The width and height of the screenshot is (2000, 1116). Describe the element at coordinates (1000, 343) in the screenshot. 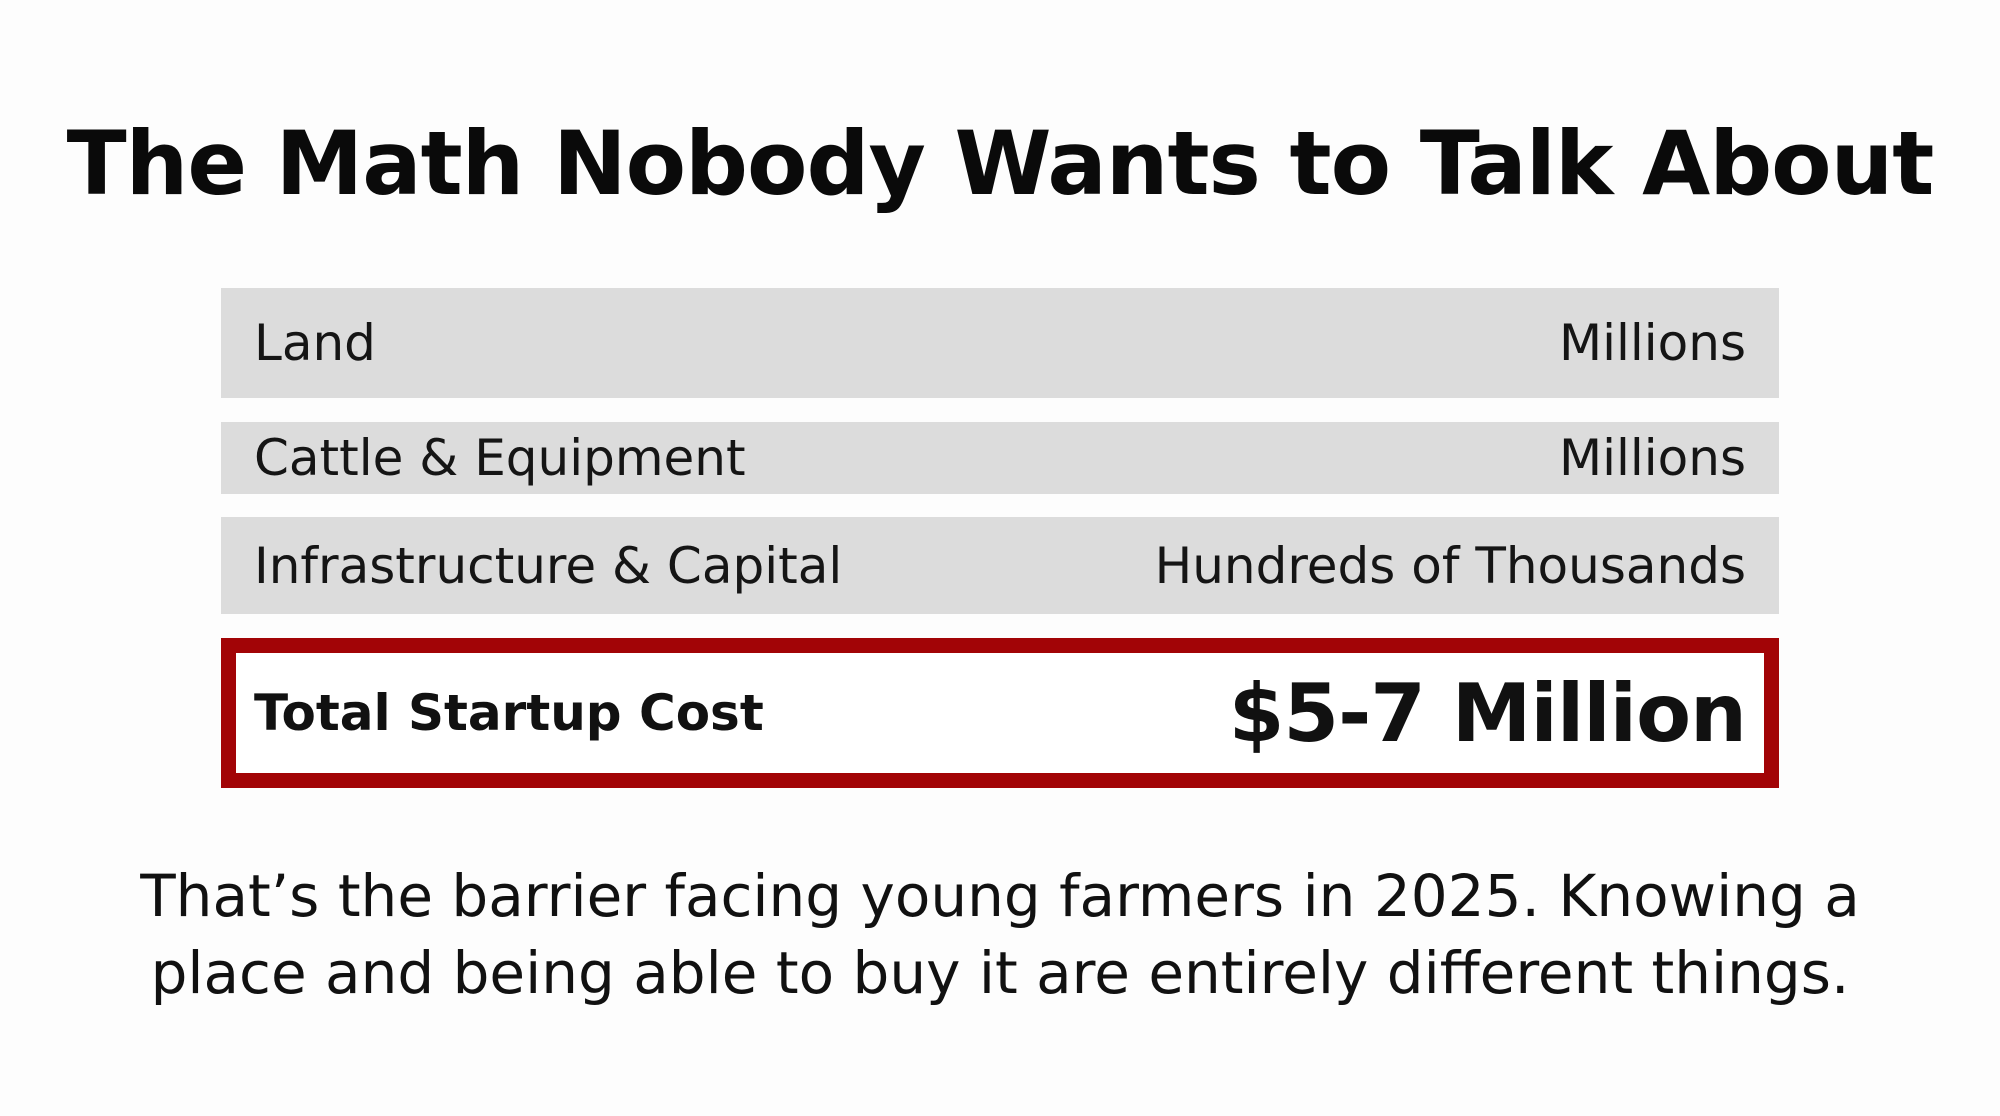

I see `cost-row-land: Land Millions` at that location.